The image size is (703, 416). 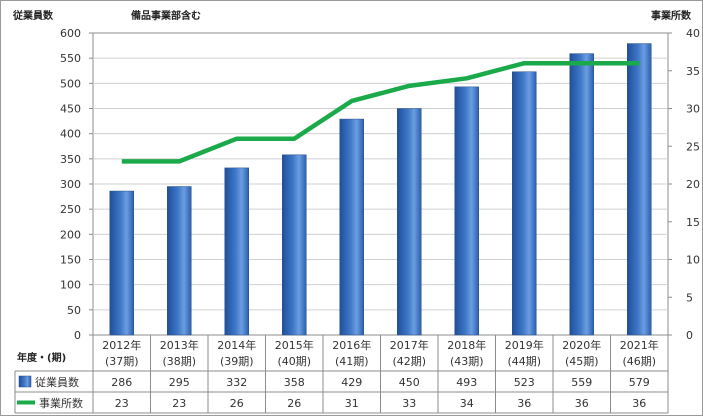 I want to click on y-left-tick-label: 350, so click(x=70, y=159).